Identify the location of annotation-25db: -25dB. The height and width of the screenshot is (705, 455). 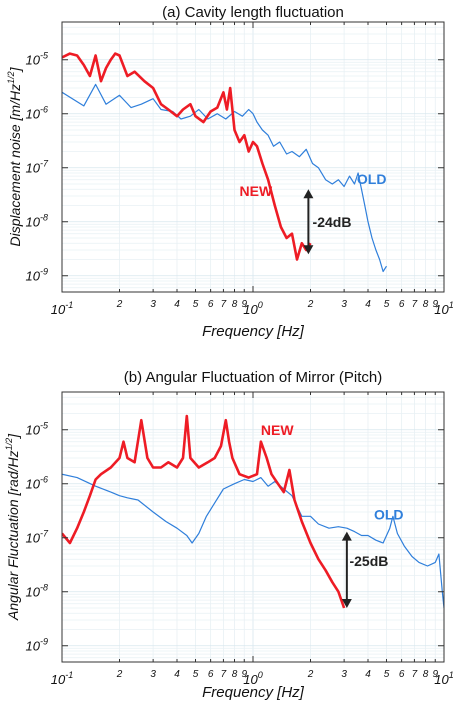
(368, 561).